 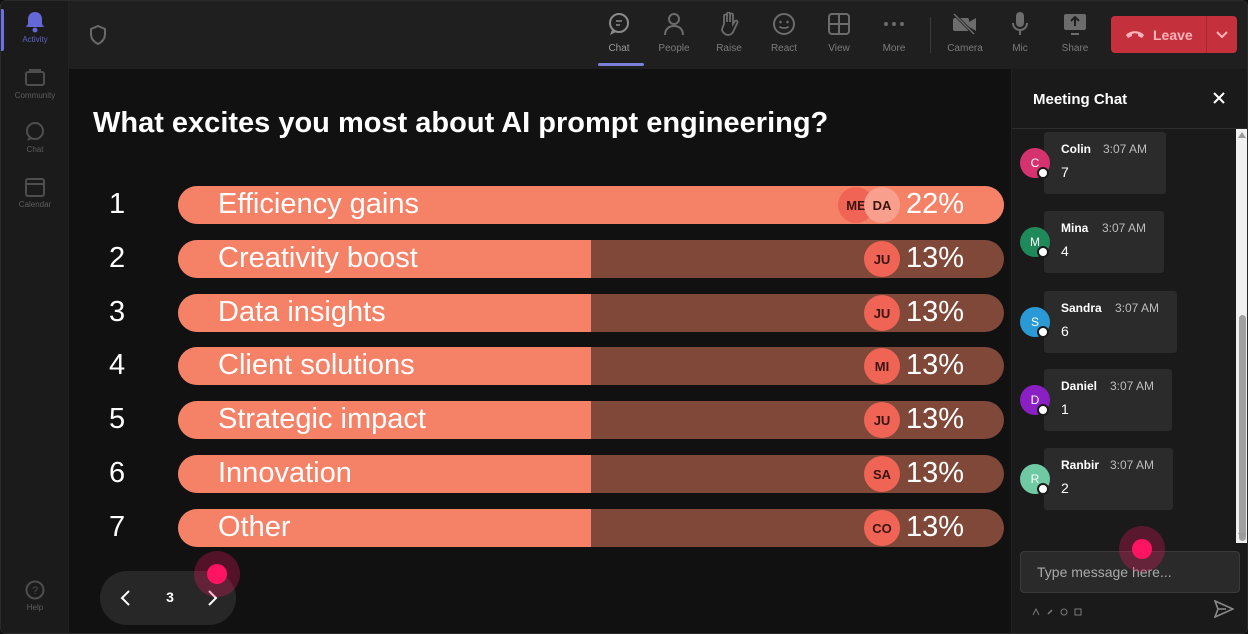 I want to click on toolbar-label: Camera, so click(x=965, y=48).